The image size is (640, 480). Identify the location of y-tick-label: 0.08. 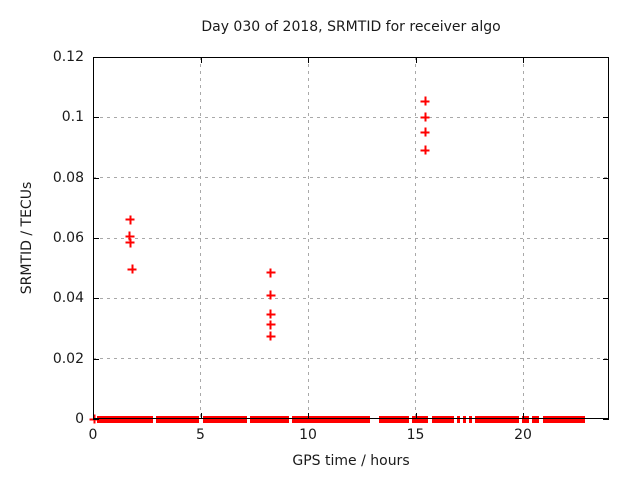
(68, 177).